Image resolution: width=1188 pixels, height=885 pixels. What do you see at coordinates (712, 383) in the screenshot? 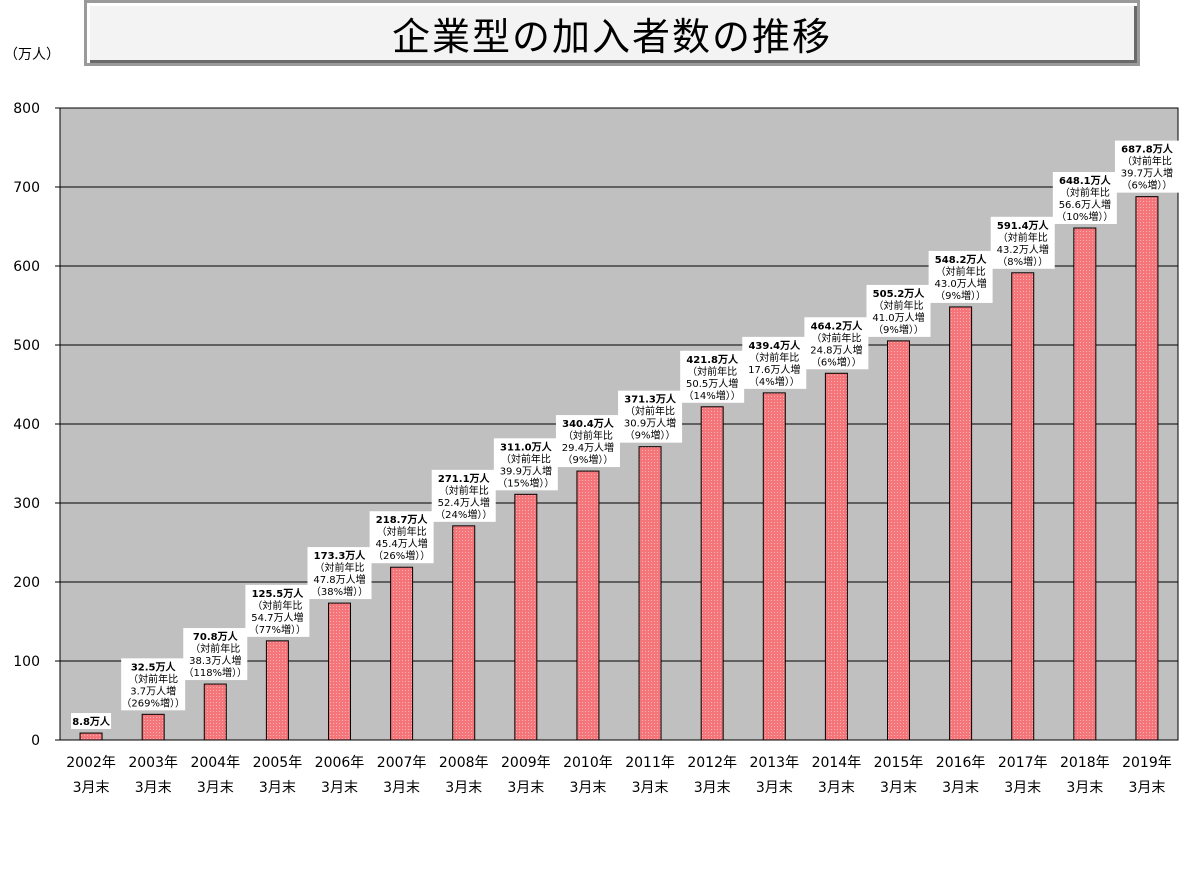
I see `data-label: 50.5万人増` at bounding box center [712, 383].